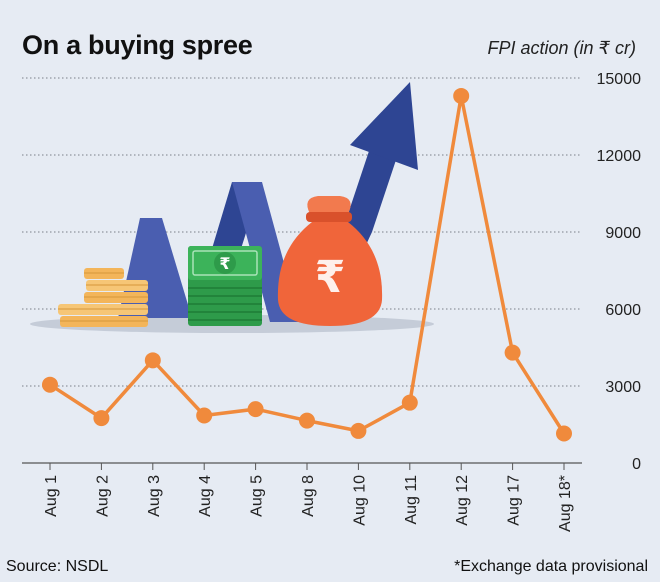 The image size is (660, 582). What do you see at coordinates (623, 233) in the screenshot?
I see `y-tick-label: 9000` at bounding box center [623, 233].